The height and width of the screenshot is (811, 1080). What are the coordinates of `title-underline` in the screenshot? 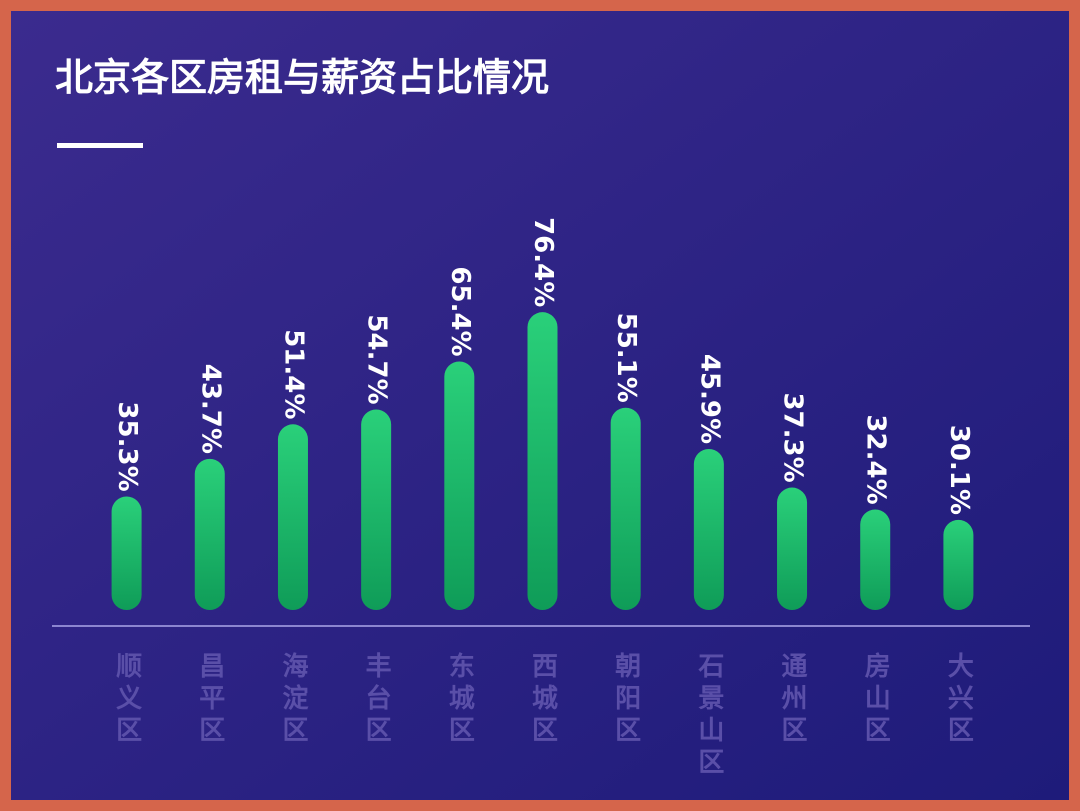 It's located at (100, 145).